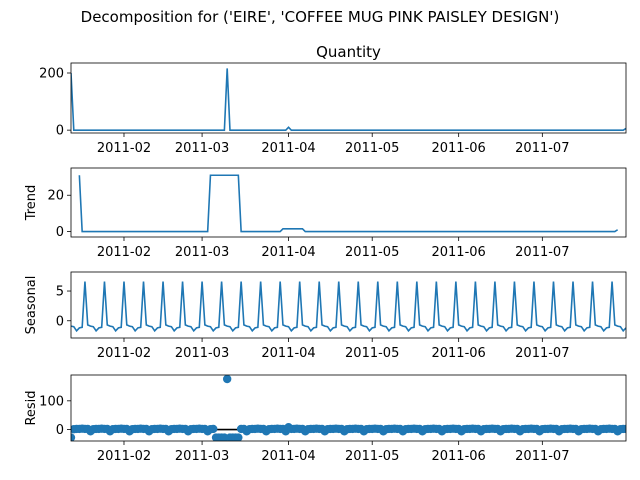  I want to click on trend-xtick-label: 2011-02, so click(124, 252).